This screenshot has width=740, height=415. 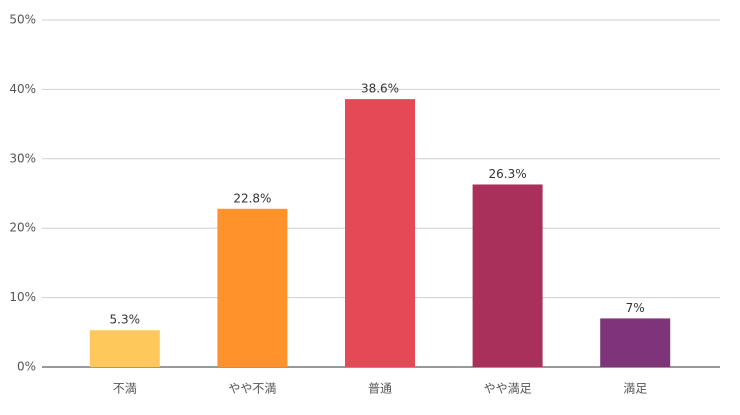 I want to click on x-tick-label: 普通, so click(x=380, y=389).